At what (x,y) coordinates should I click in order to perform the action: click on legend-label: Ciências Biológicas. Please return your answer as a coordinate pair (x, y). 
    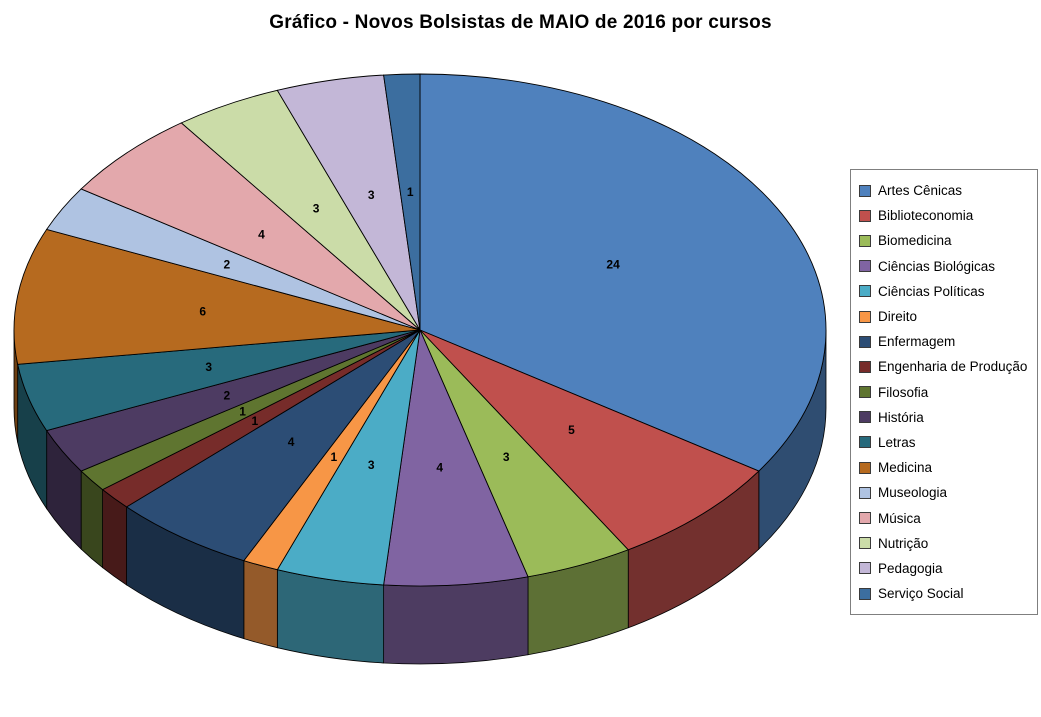
    Looking at the image, I should click on (937, 266).